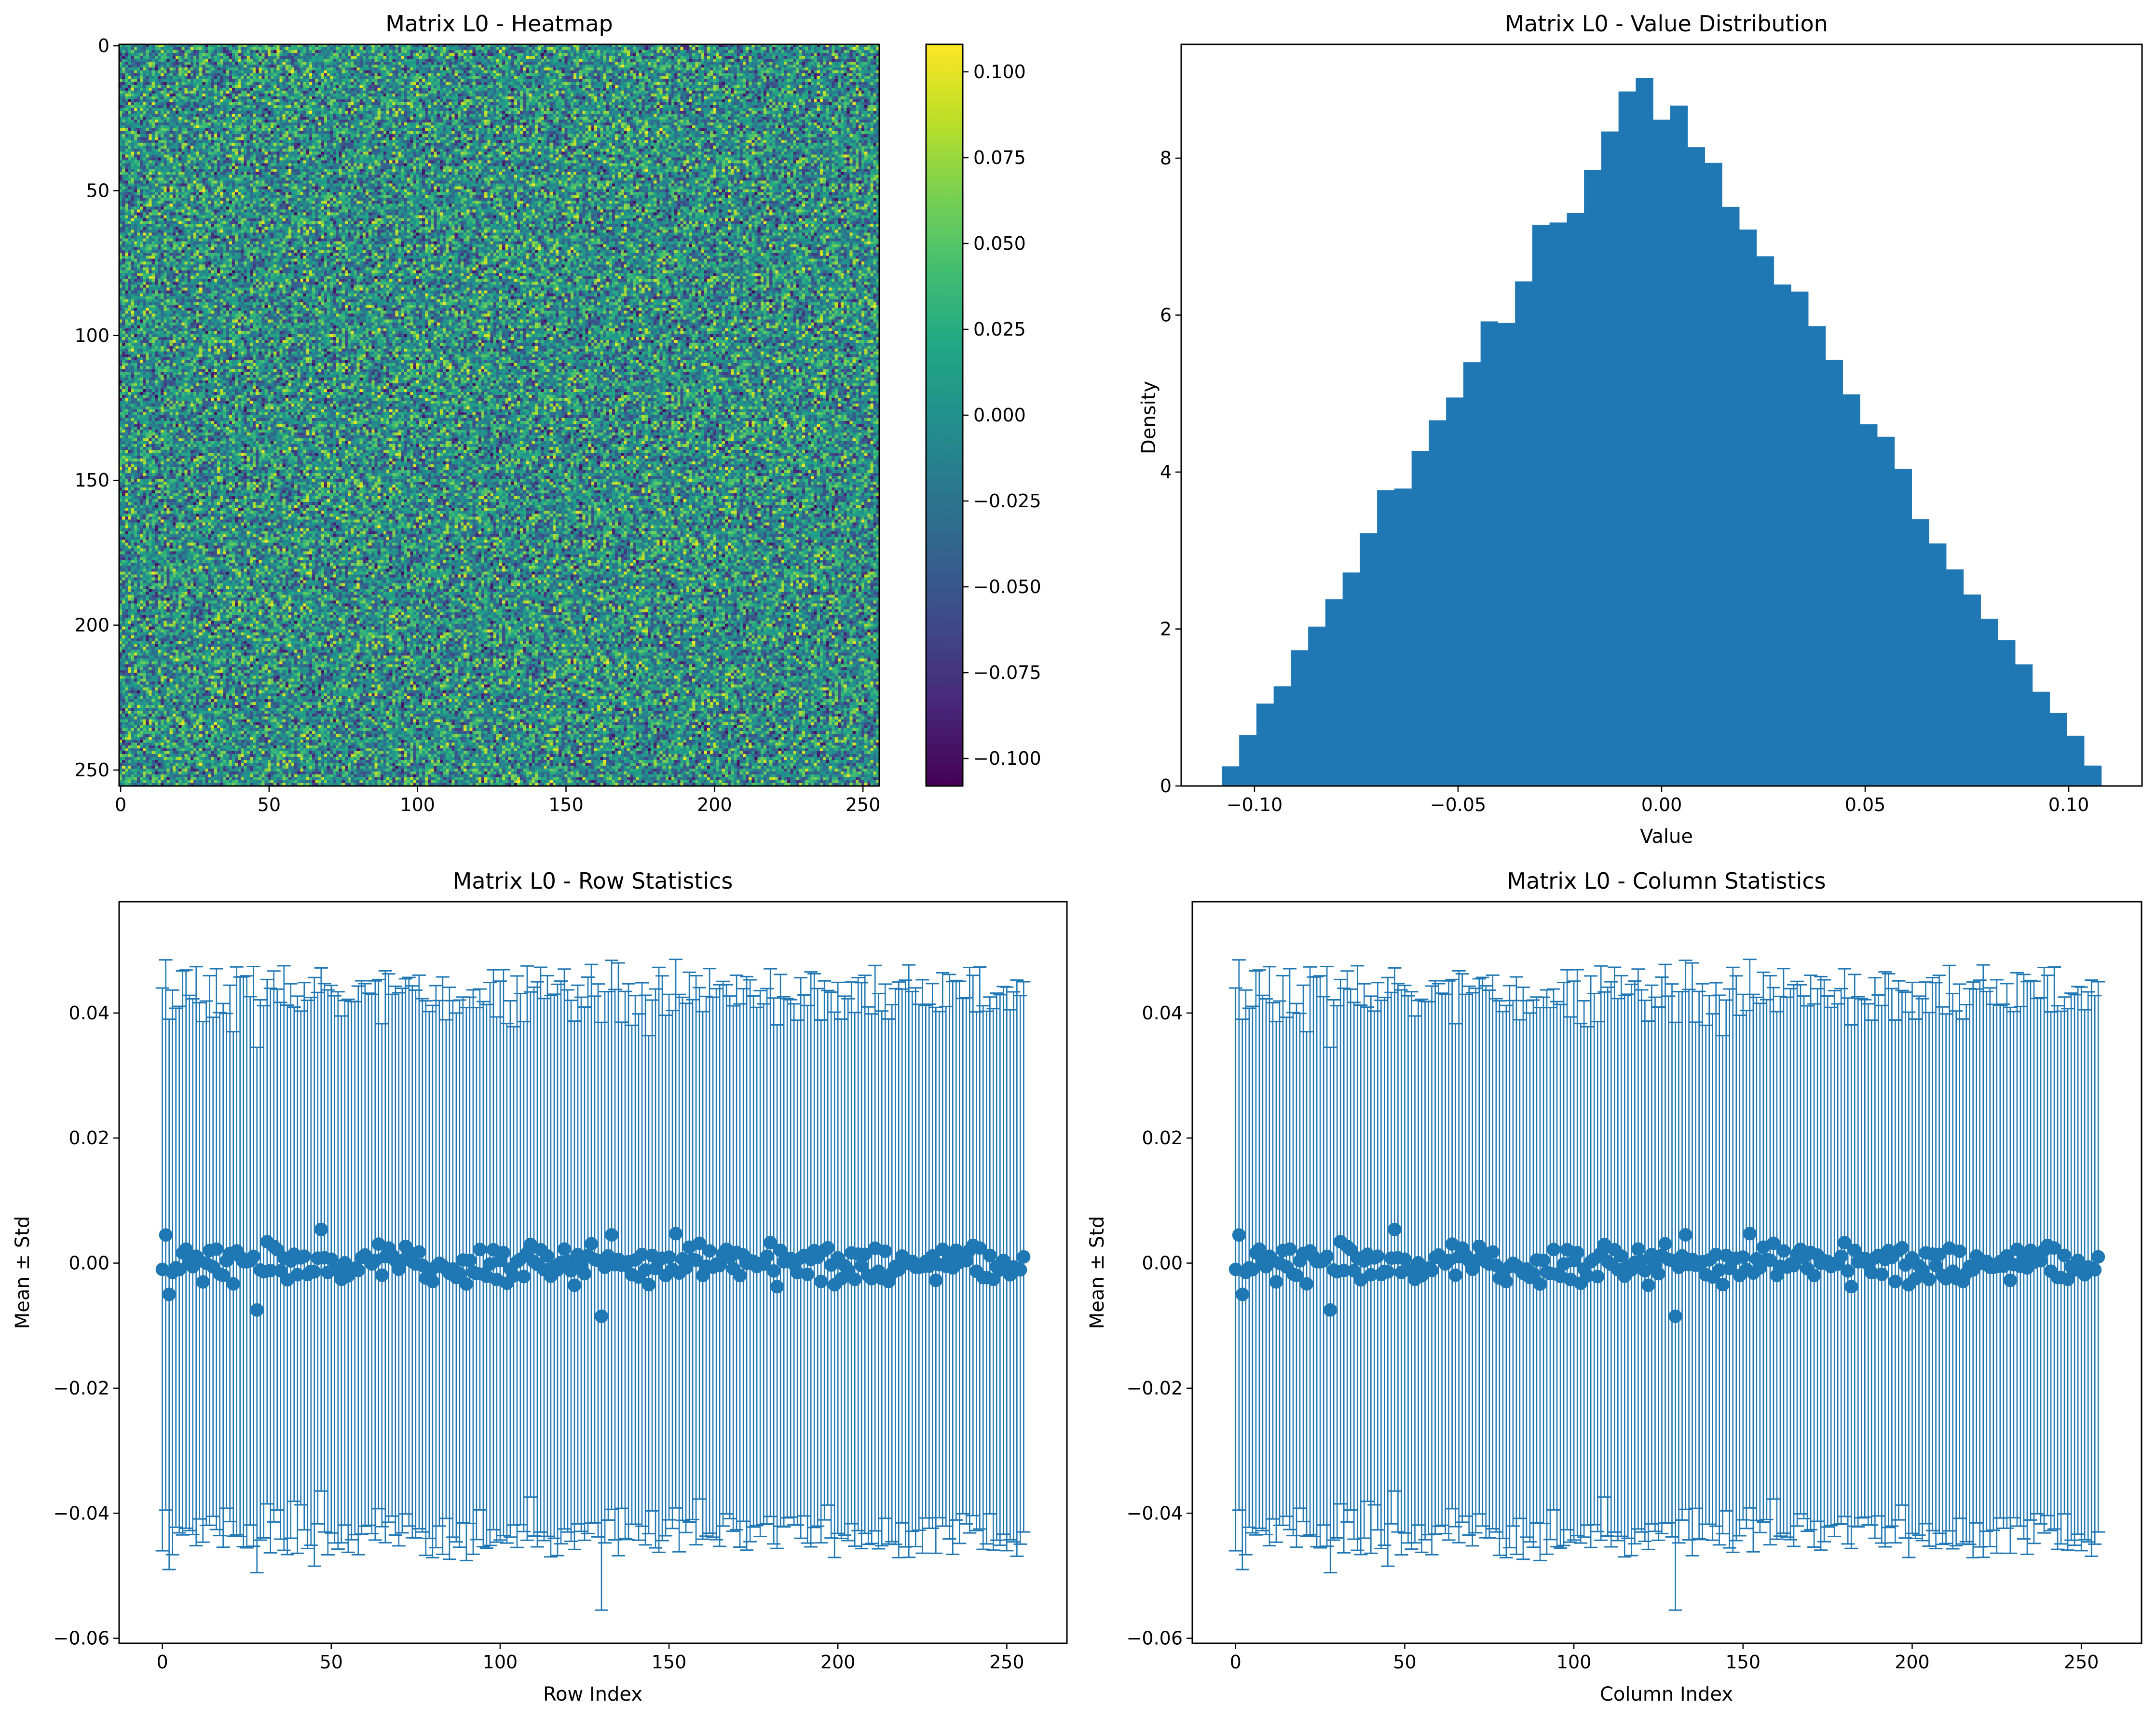 Image resolution: width=2156 pixels, height=1719 pixels. I want to click on row-stats-y-tick-label: 0.00, so click(88, 1263).